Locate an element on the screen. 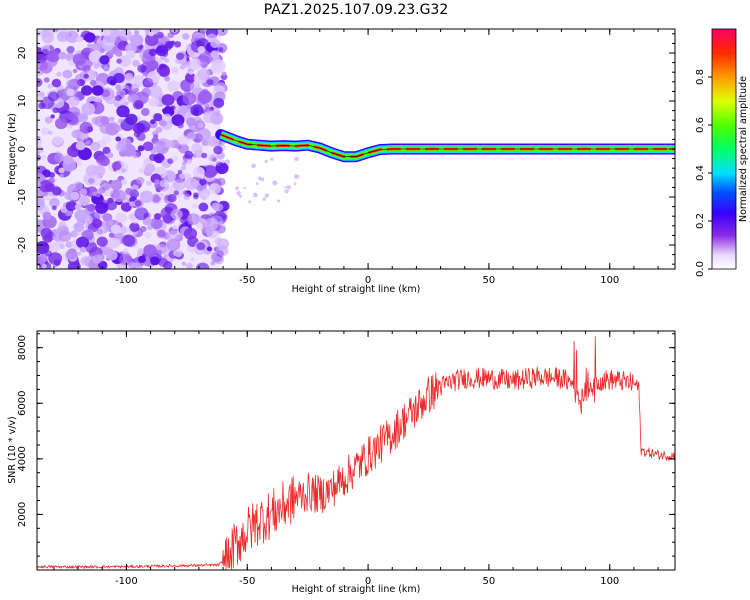 The image size is (750, 600). spectrogram-y-label: Frequency (Hz) is located at coordinates (12, 149).